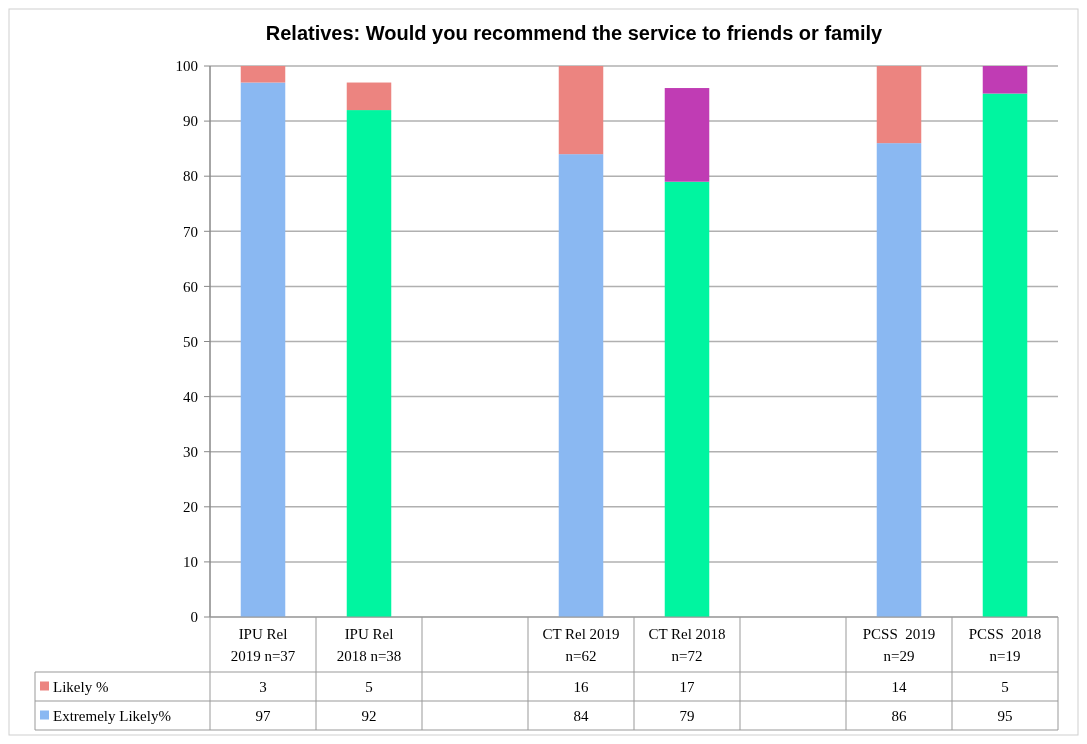  Describe the element at coordinates (190, 231) in the screenshot. I see `y-tick-label: 70` at that location.